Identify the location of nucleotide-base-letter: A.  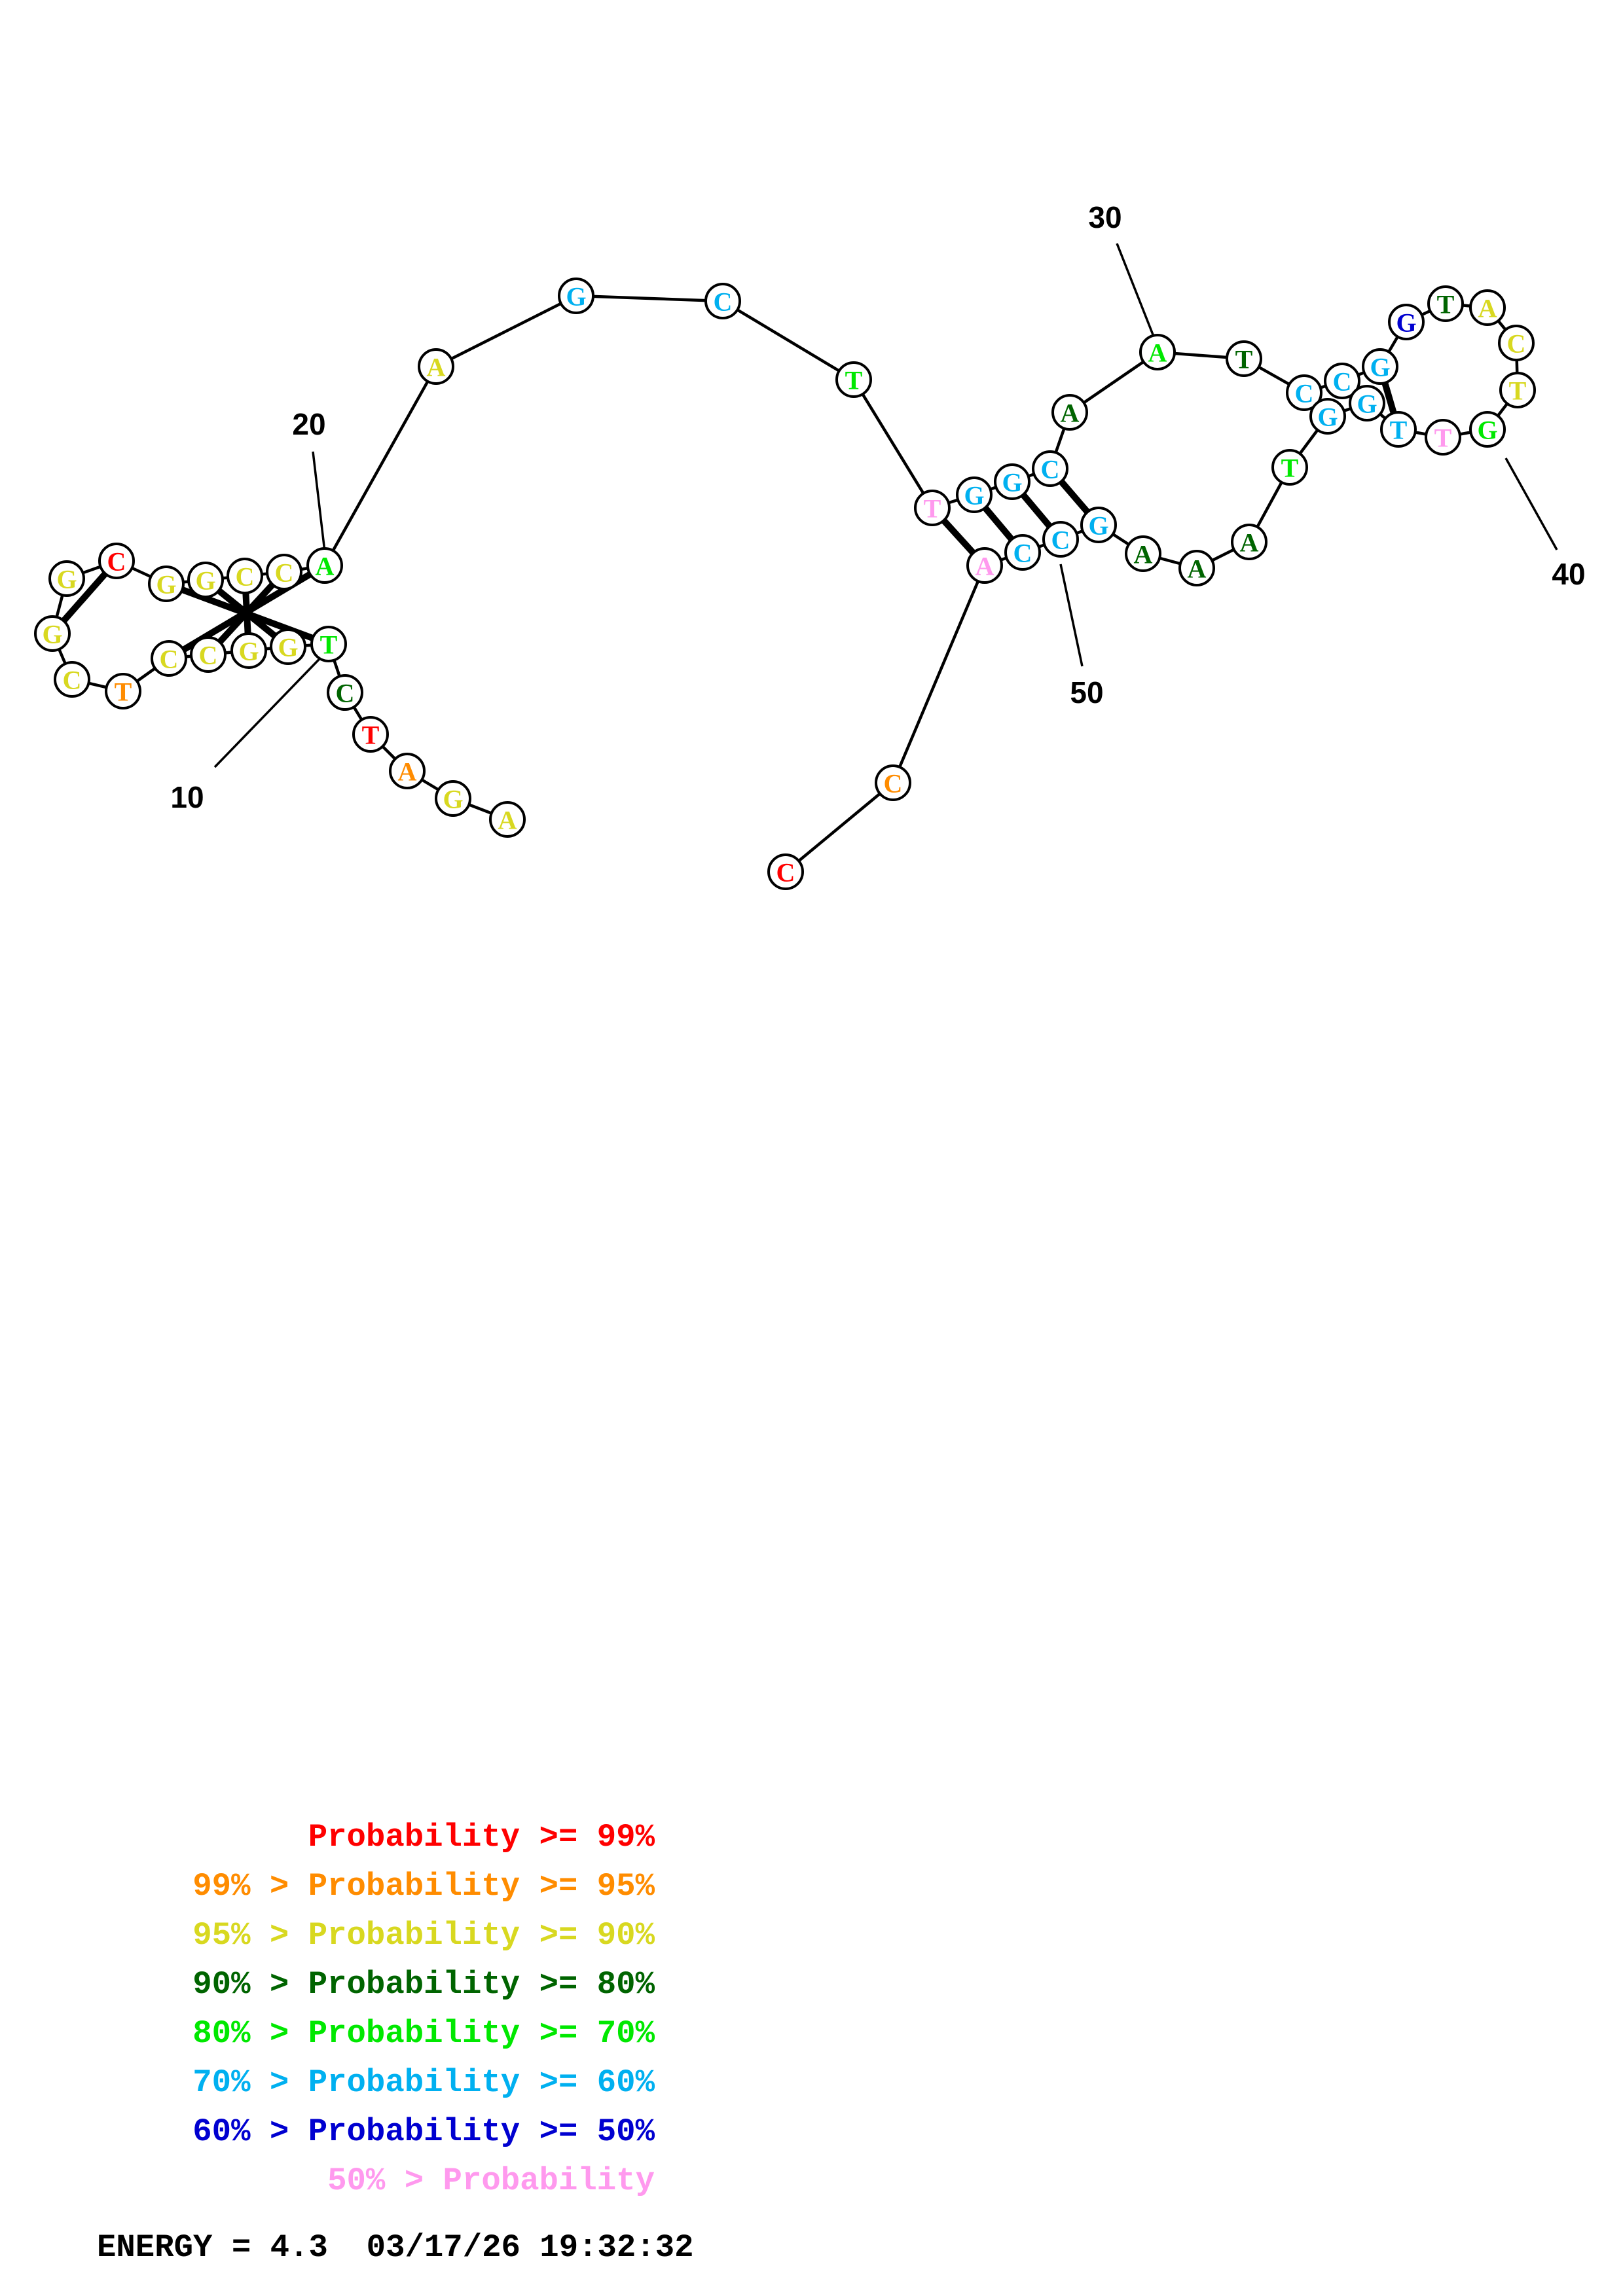
(1157, 353).